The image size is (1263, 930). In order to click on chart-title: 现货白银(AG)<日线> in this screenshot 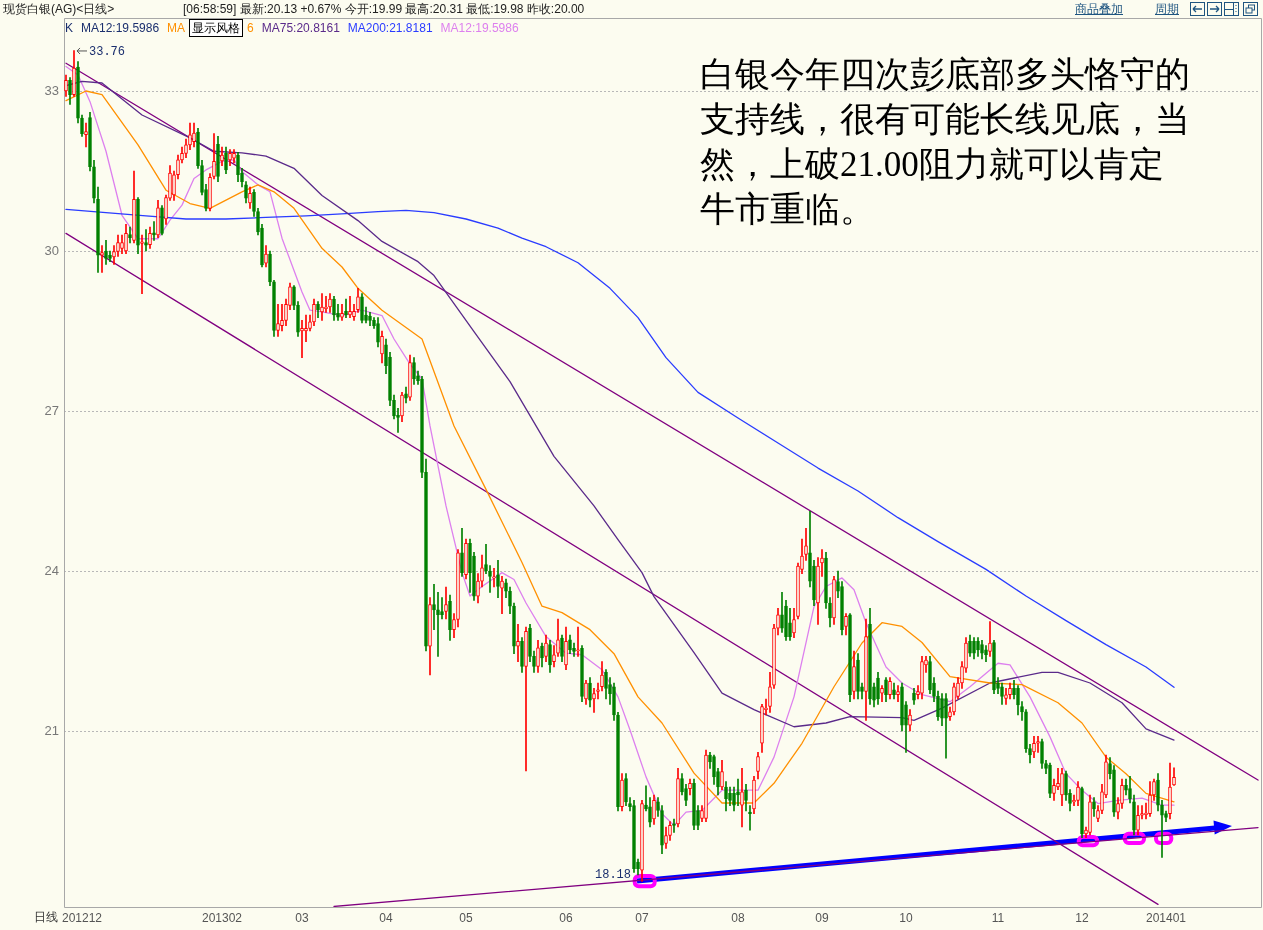, I will do `click(59, 9)`.